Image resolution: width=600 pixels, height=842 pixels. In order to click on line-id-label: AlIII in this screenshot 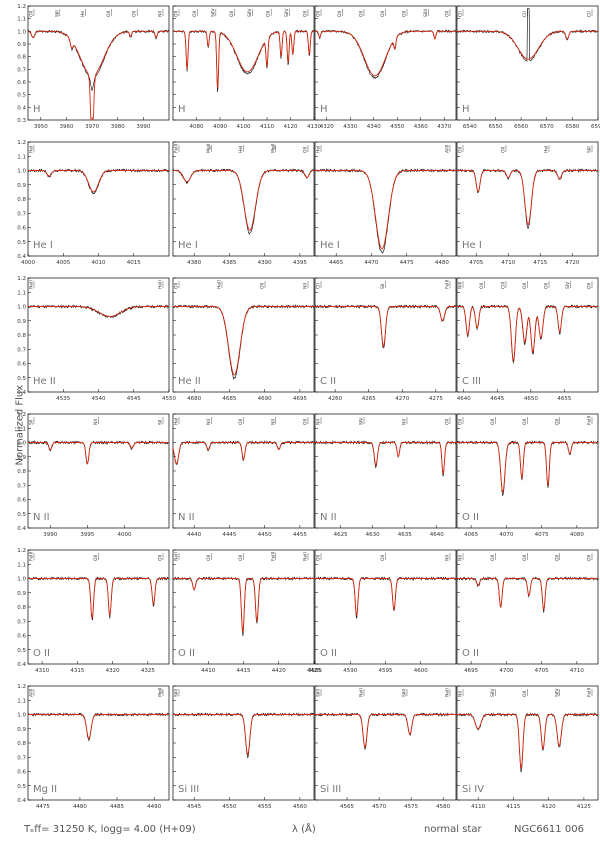, I will do `click(448, 149)`.